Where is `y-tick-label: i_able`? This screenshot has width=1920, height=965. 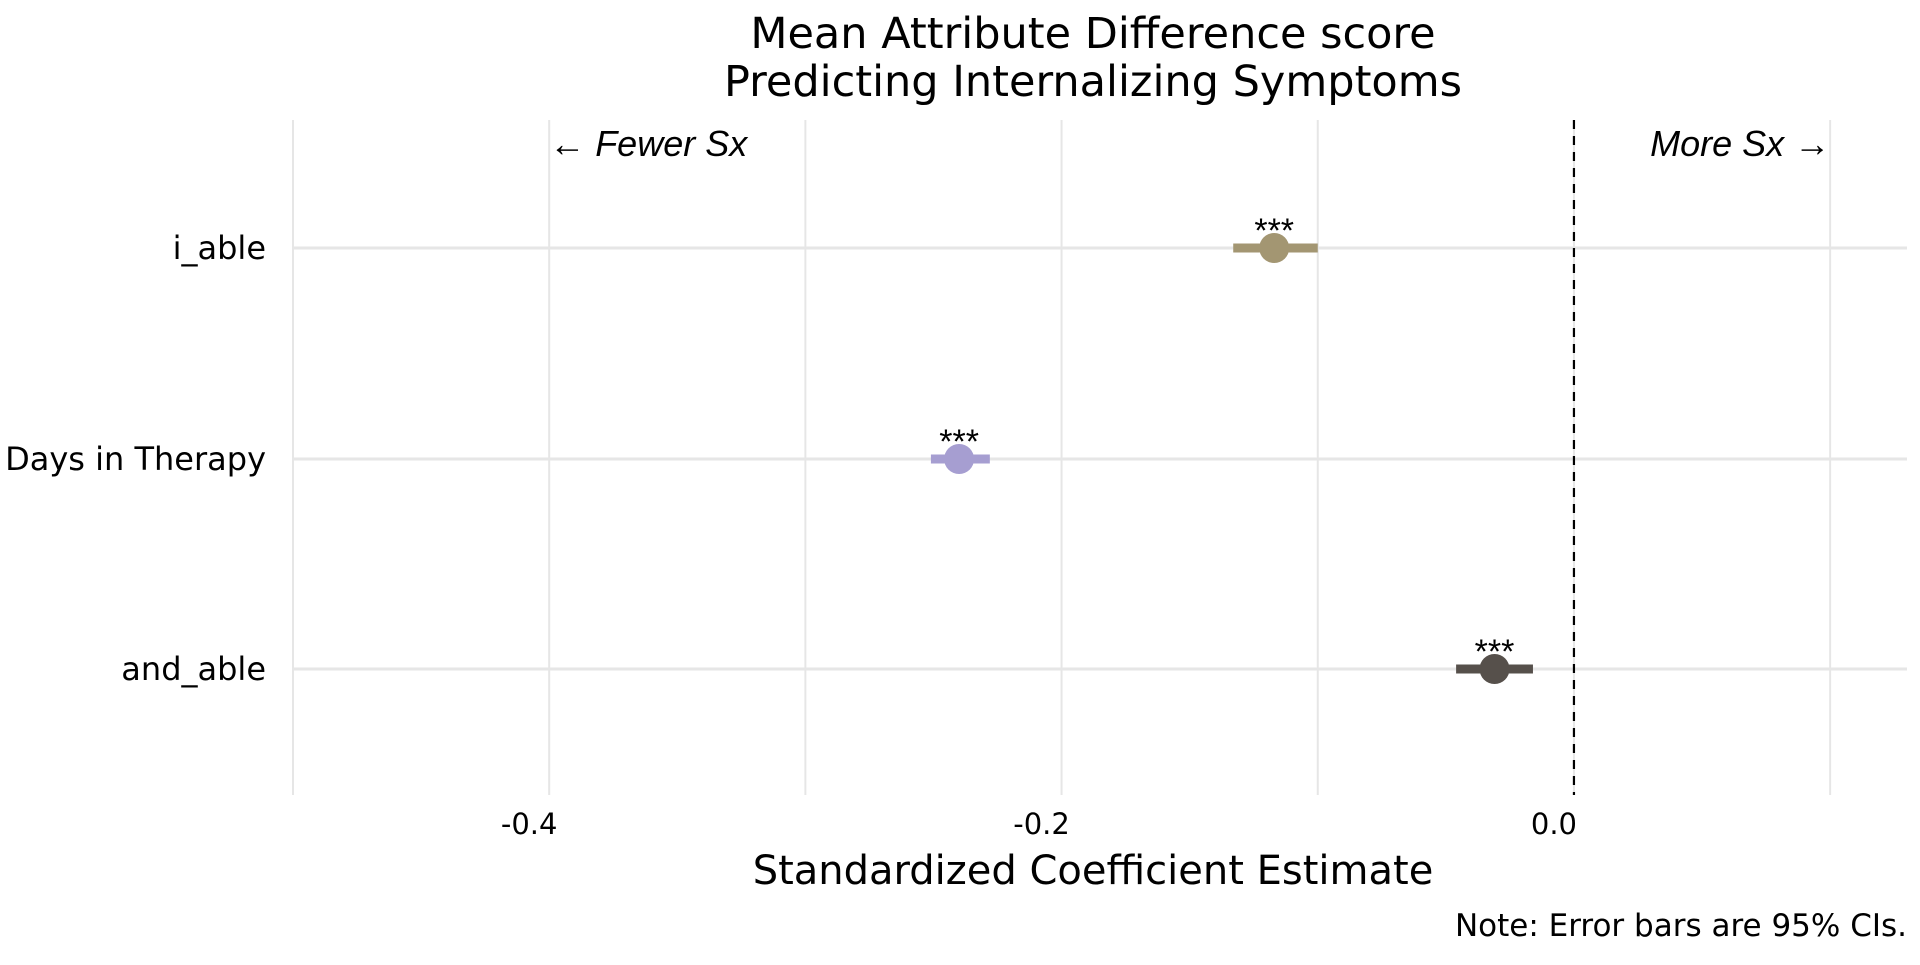
y-tick-label: i_able is located at coordinates (219, 248).